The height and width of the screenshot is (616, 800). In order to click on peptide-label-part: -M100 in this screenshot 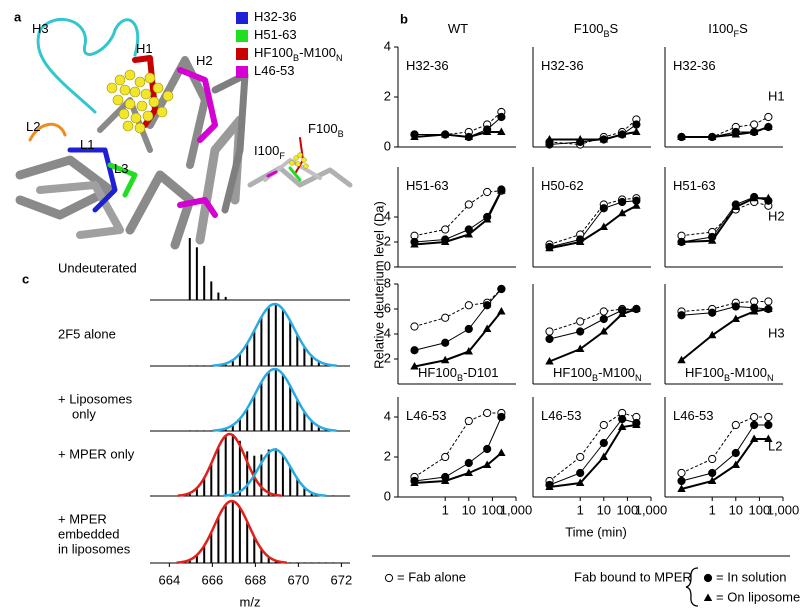, I will do `click(748, 372)`.